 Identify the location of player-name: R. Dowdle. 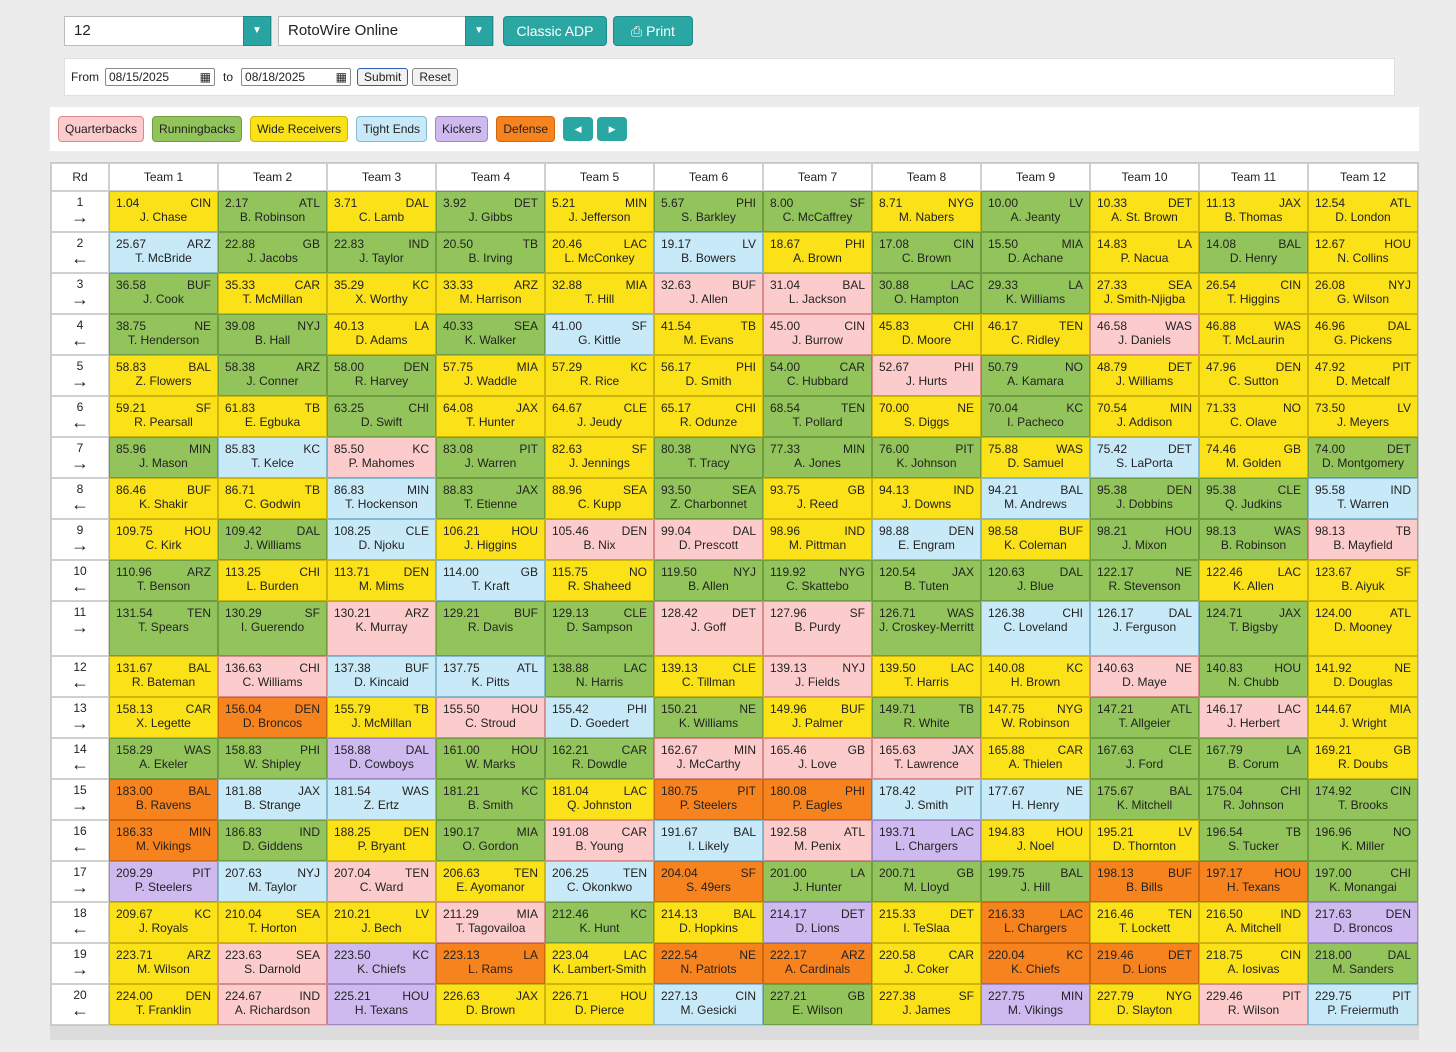
(599, 764).